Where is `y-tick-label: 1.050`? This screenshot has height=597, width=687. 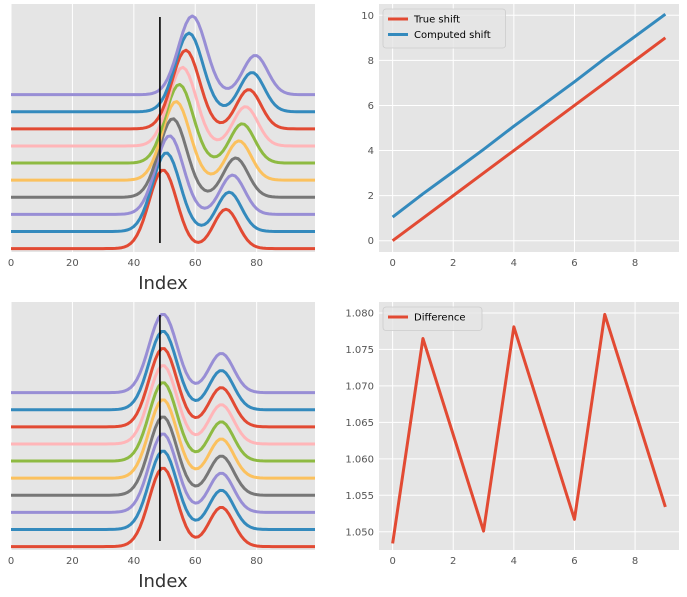 y-tick-label: 1.050 is located at coordinates (359, 532).